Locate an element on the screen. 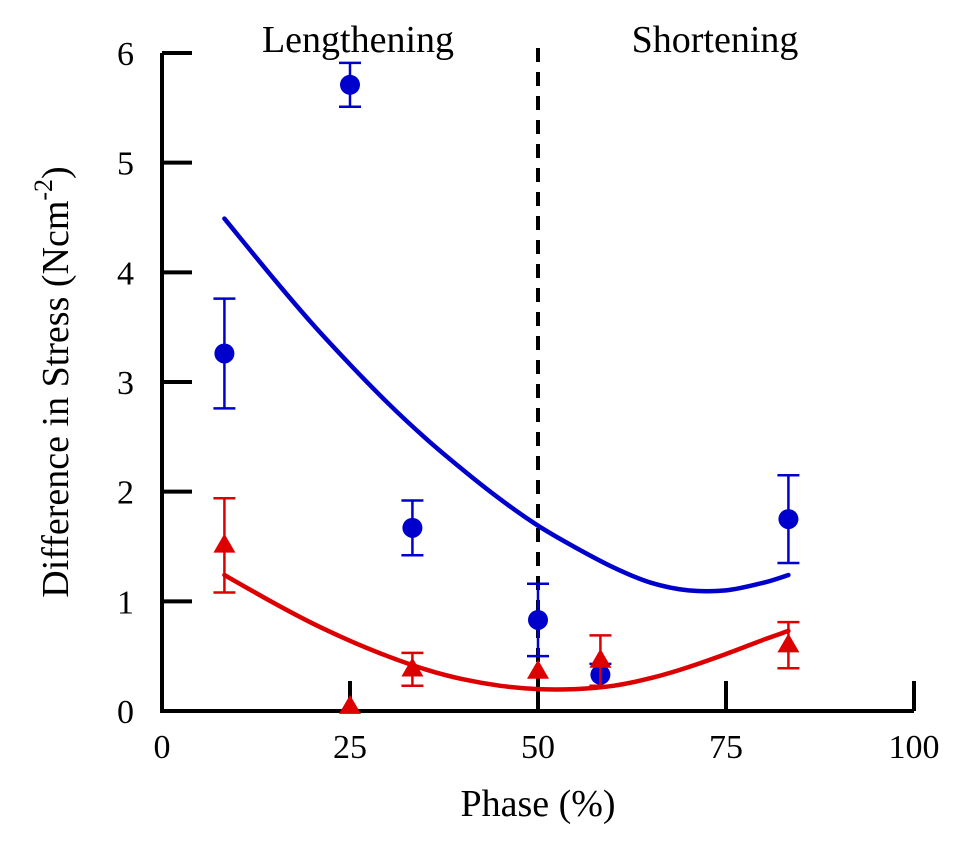  region-label-lengthening: Lengthening is located at coordinates (358, 40).